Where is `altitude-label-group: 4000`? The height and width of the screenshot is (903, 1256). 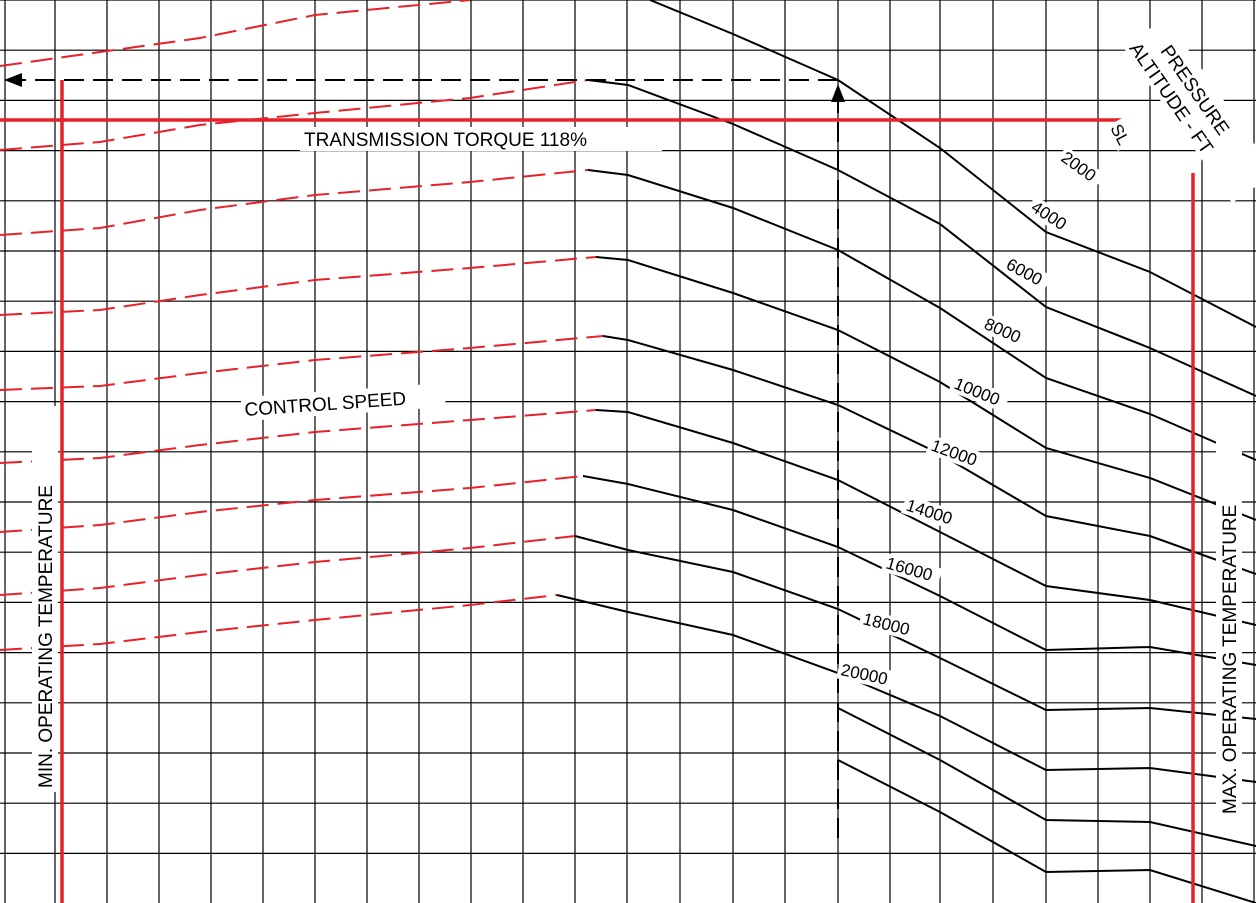 altitude-label-group: 4000 is located at coordinates (1050, 216).